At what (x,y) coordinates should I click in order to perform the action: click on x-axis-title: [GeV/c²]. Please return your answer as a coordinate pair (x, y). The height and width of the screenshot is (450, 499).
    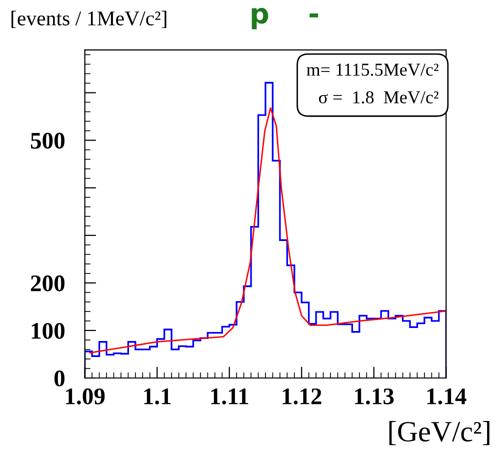
    Looking at the image, I should click on (439, 433).